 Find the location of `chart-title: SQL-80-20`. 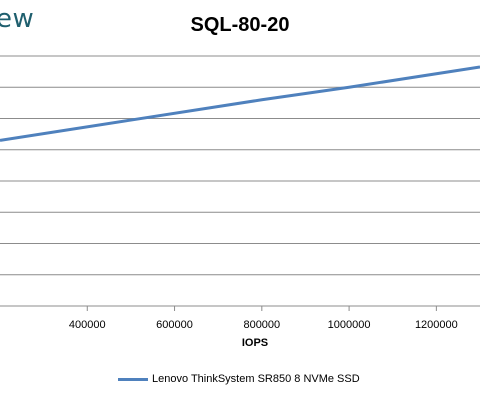

chart-title: SQL-80-20 is located at coordinates (240, 25).